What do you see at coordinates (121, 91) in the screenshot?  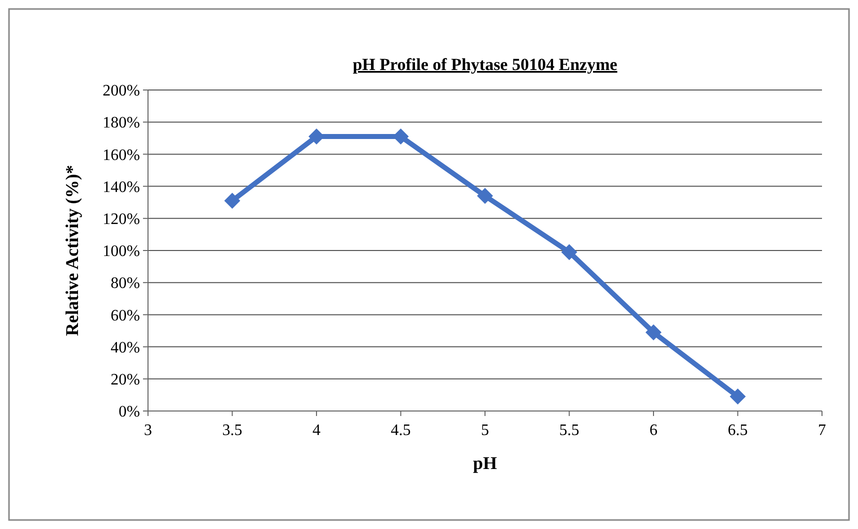 I see `y-tick-label: 200%` at bounding box center [121, 91].